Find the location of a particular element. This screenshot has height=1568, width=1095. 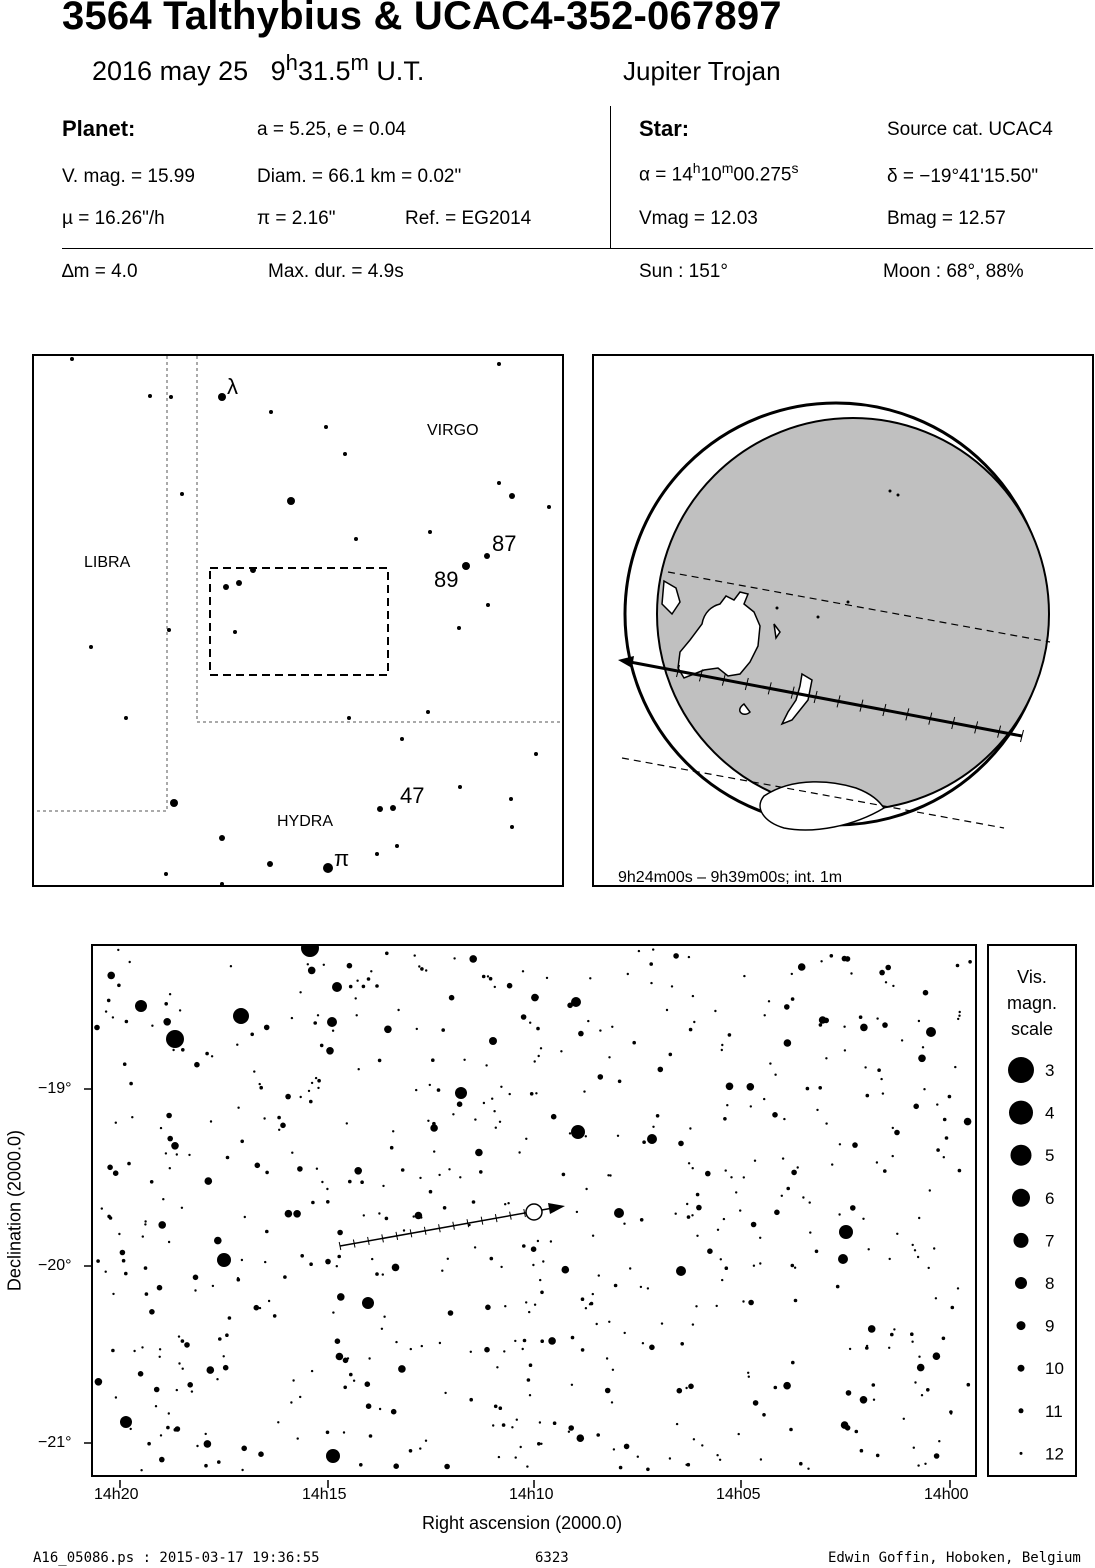

event-datetime: 2016 may 25 9h31.5m U.T. is located at coordinates (258, 68).